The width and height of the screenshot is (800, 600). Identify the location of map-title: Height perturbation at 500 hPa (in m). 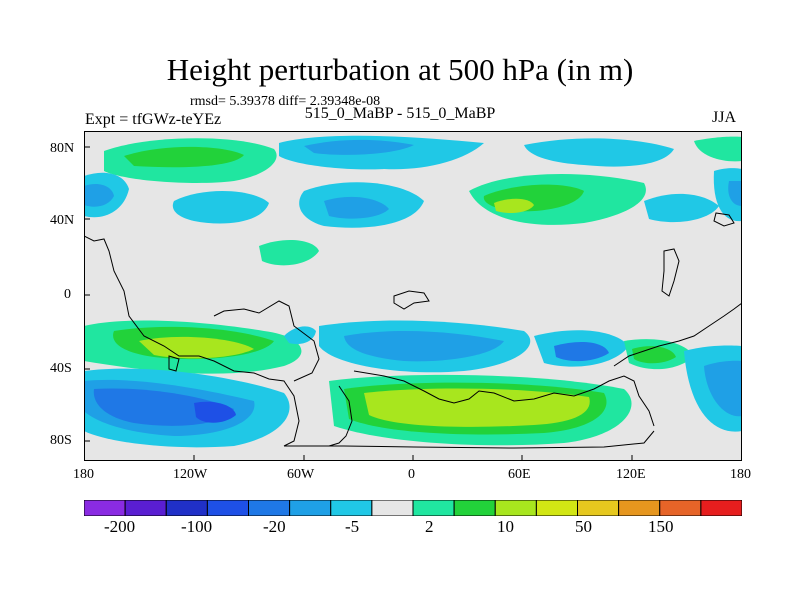
(400, 69).